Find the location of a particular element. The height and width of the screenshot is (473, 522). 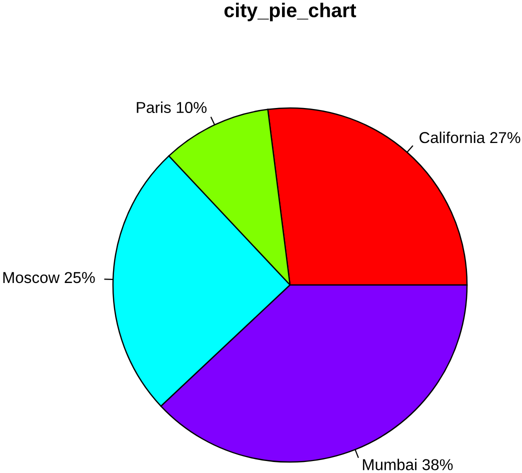

chart-title: city_pie_chart is located at coordinates (290, 12).